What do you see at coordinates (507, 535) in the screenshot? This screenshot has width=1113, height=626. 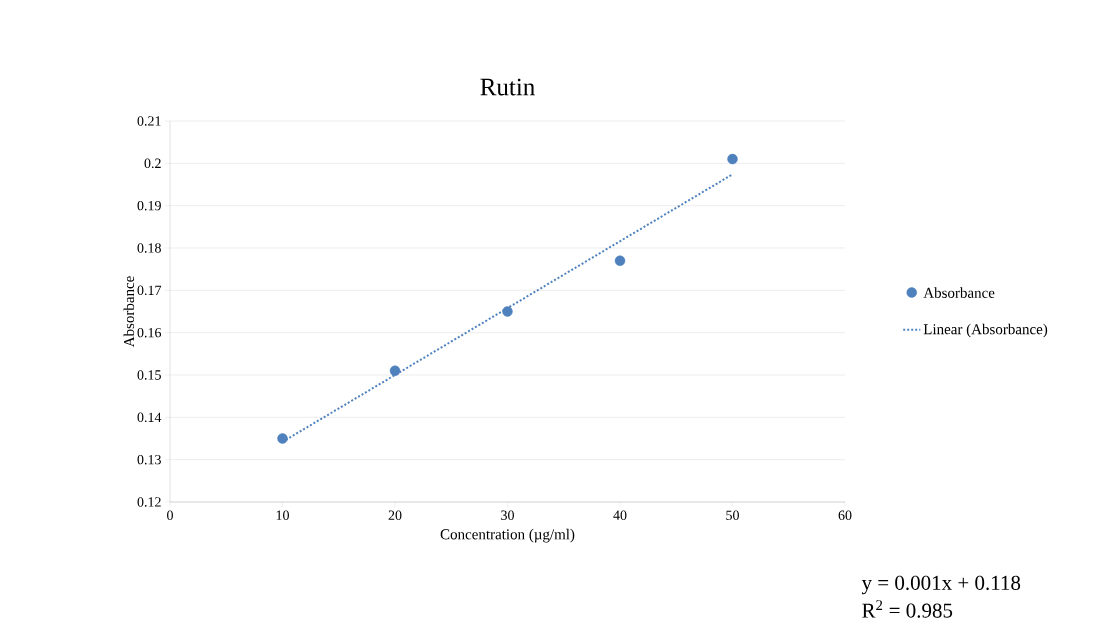 I see `x-axis-title: Concentration (µg/ml)` at bounding box center [507, 535].